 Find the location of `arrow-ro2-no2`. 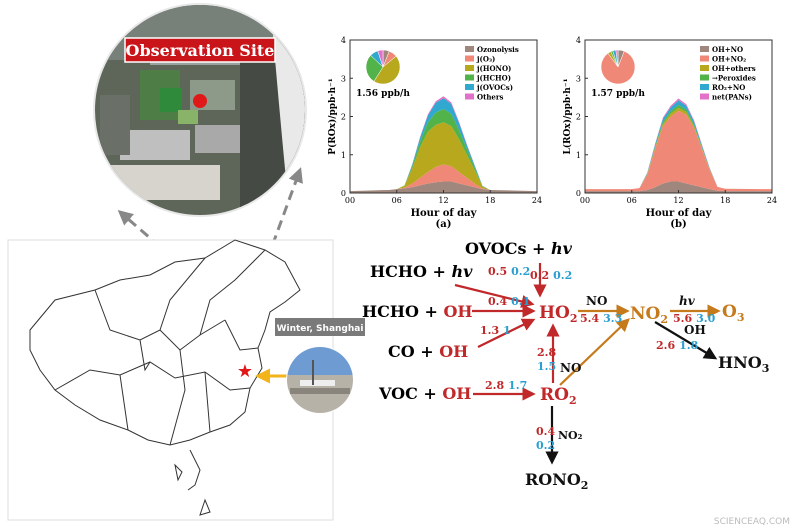

arrow-ro2-no2 is located at coordinates (594, 352).